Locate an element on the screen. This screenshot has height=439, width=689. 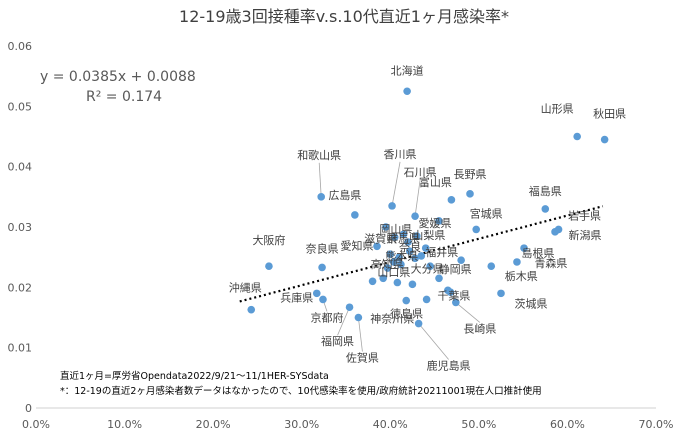
x-tick-label: 20.0% is located at coordinates (213, 424).